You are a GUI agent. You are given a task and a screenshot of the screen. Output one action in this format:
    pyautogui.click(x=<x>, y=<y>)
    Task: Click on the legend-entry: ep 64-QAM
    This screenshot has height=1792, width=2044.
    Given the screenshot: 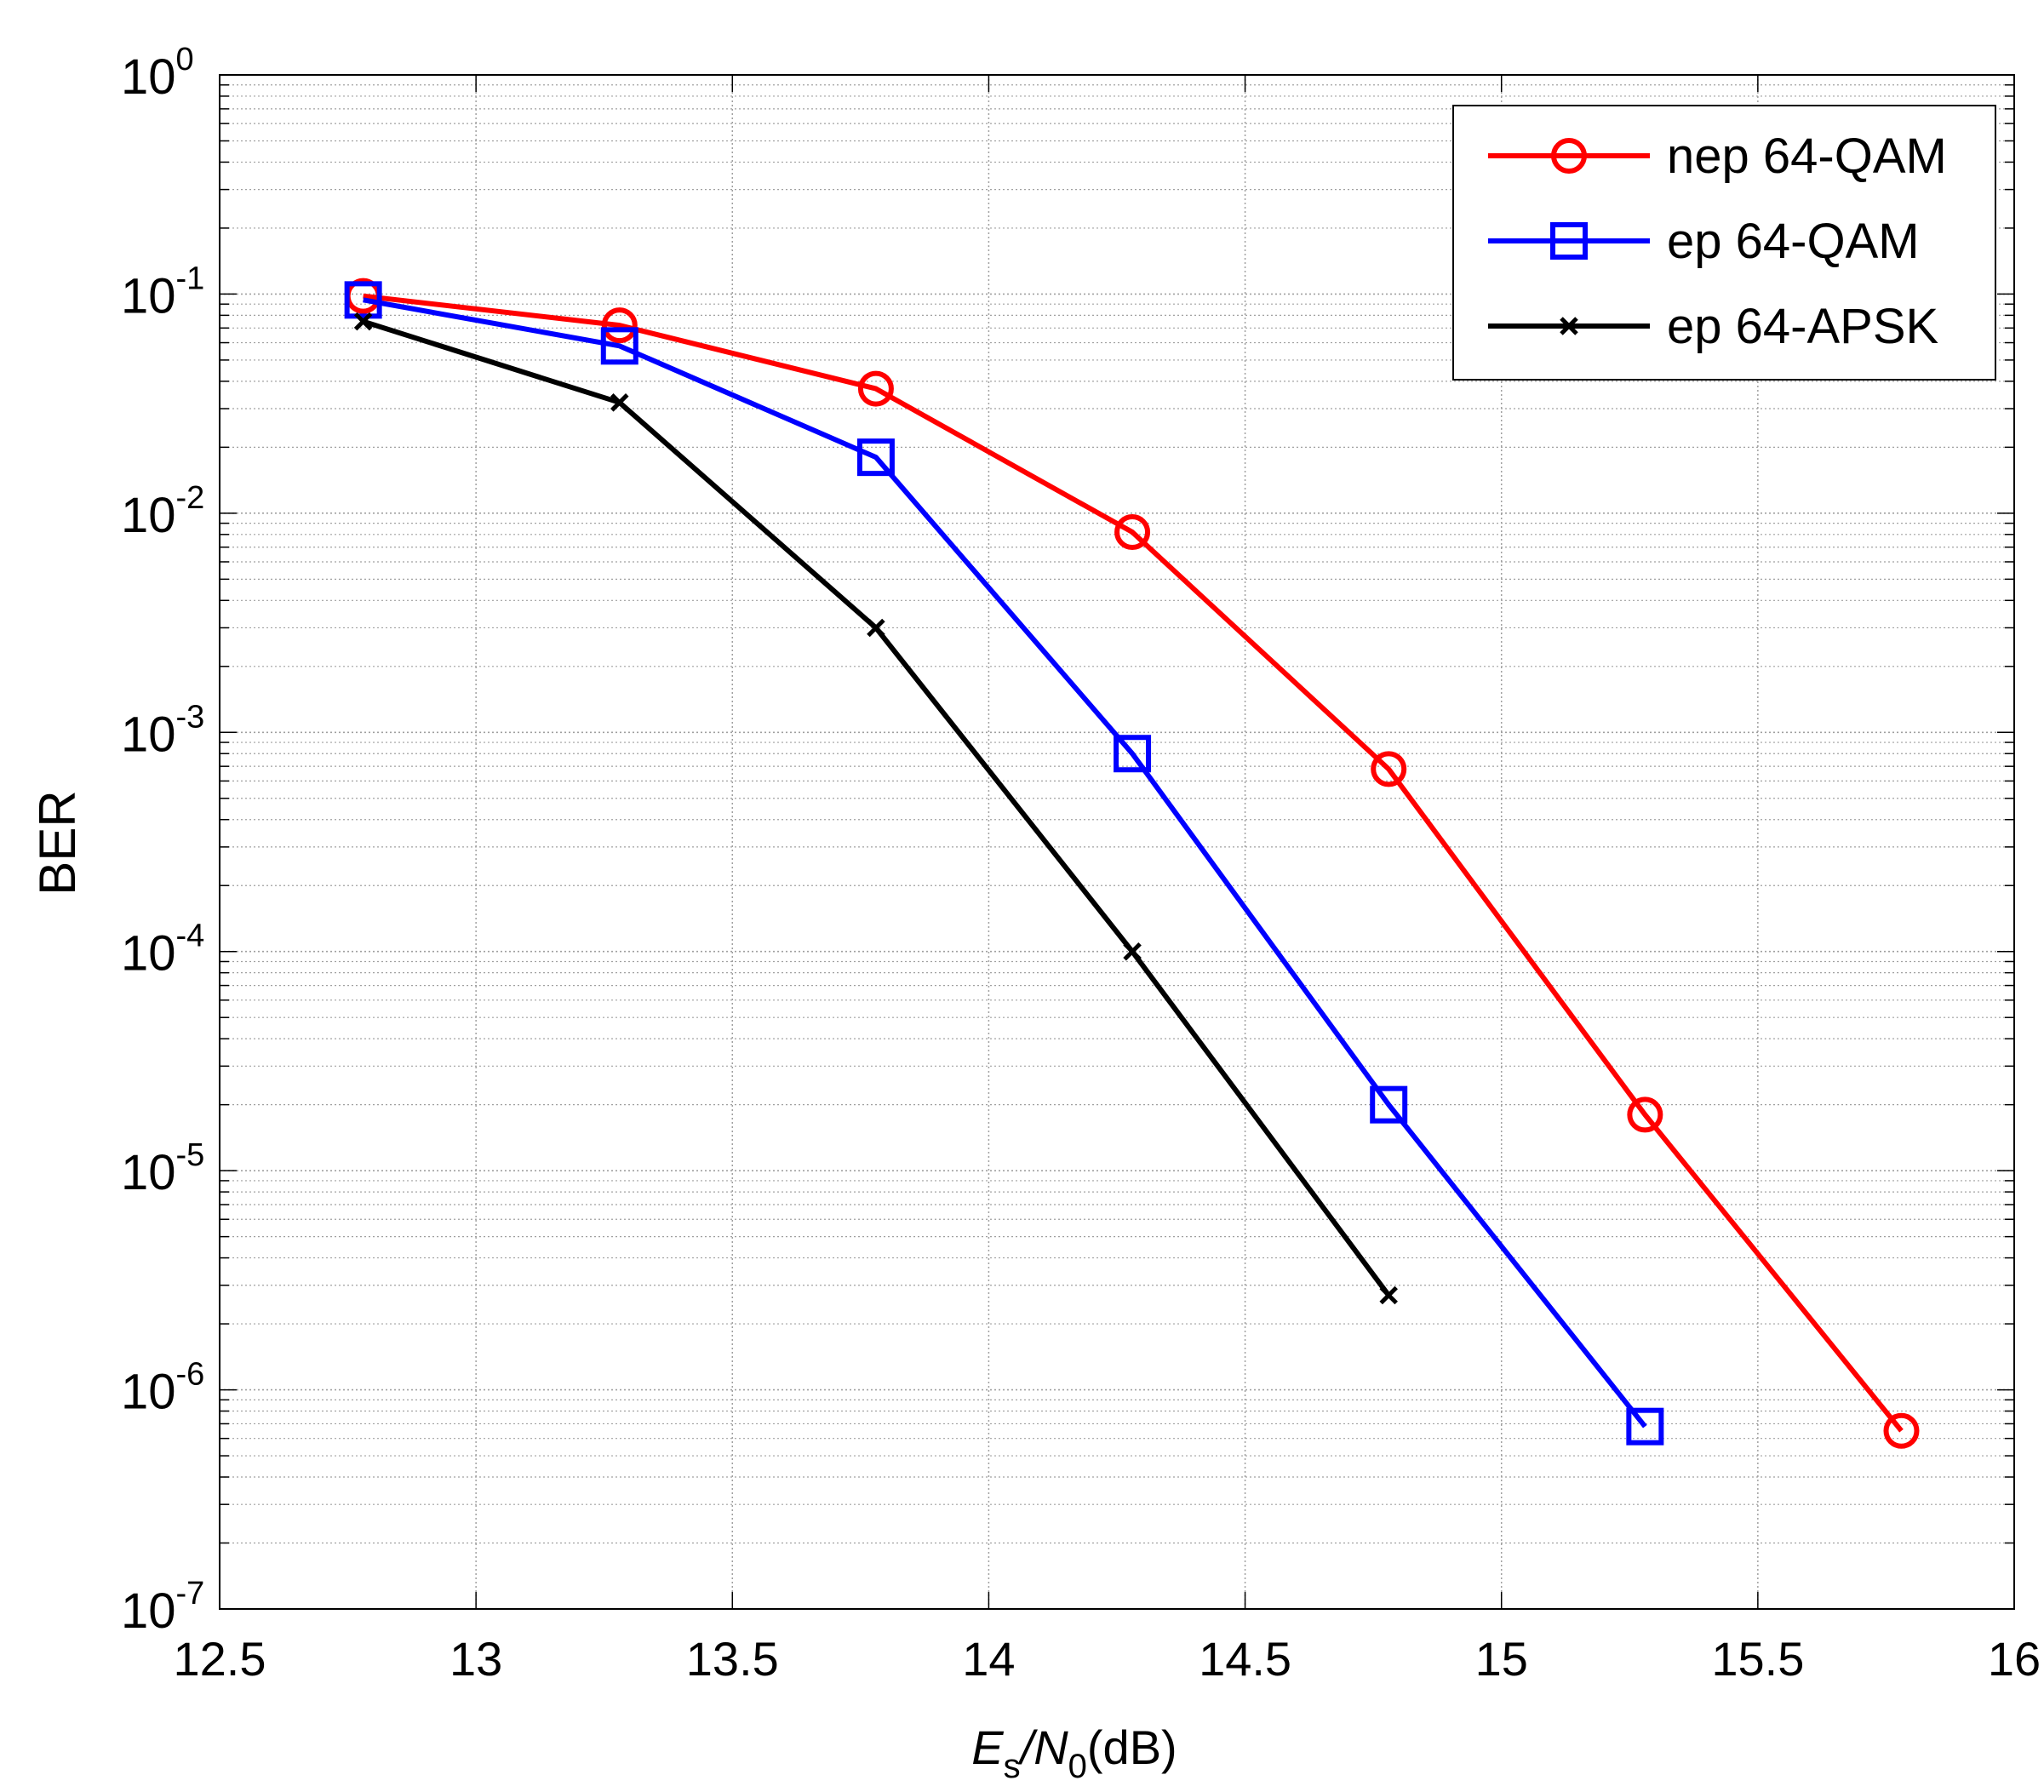 What is the action you would take?
    pyautogui.click(x=1704, y=241)
    